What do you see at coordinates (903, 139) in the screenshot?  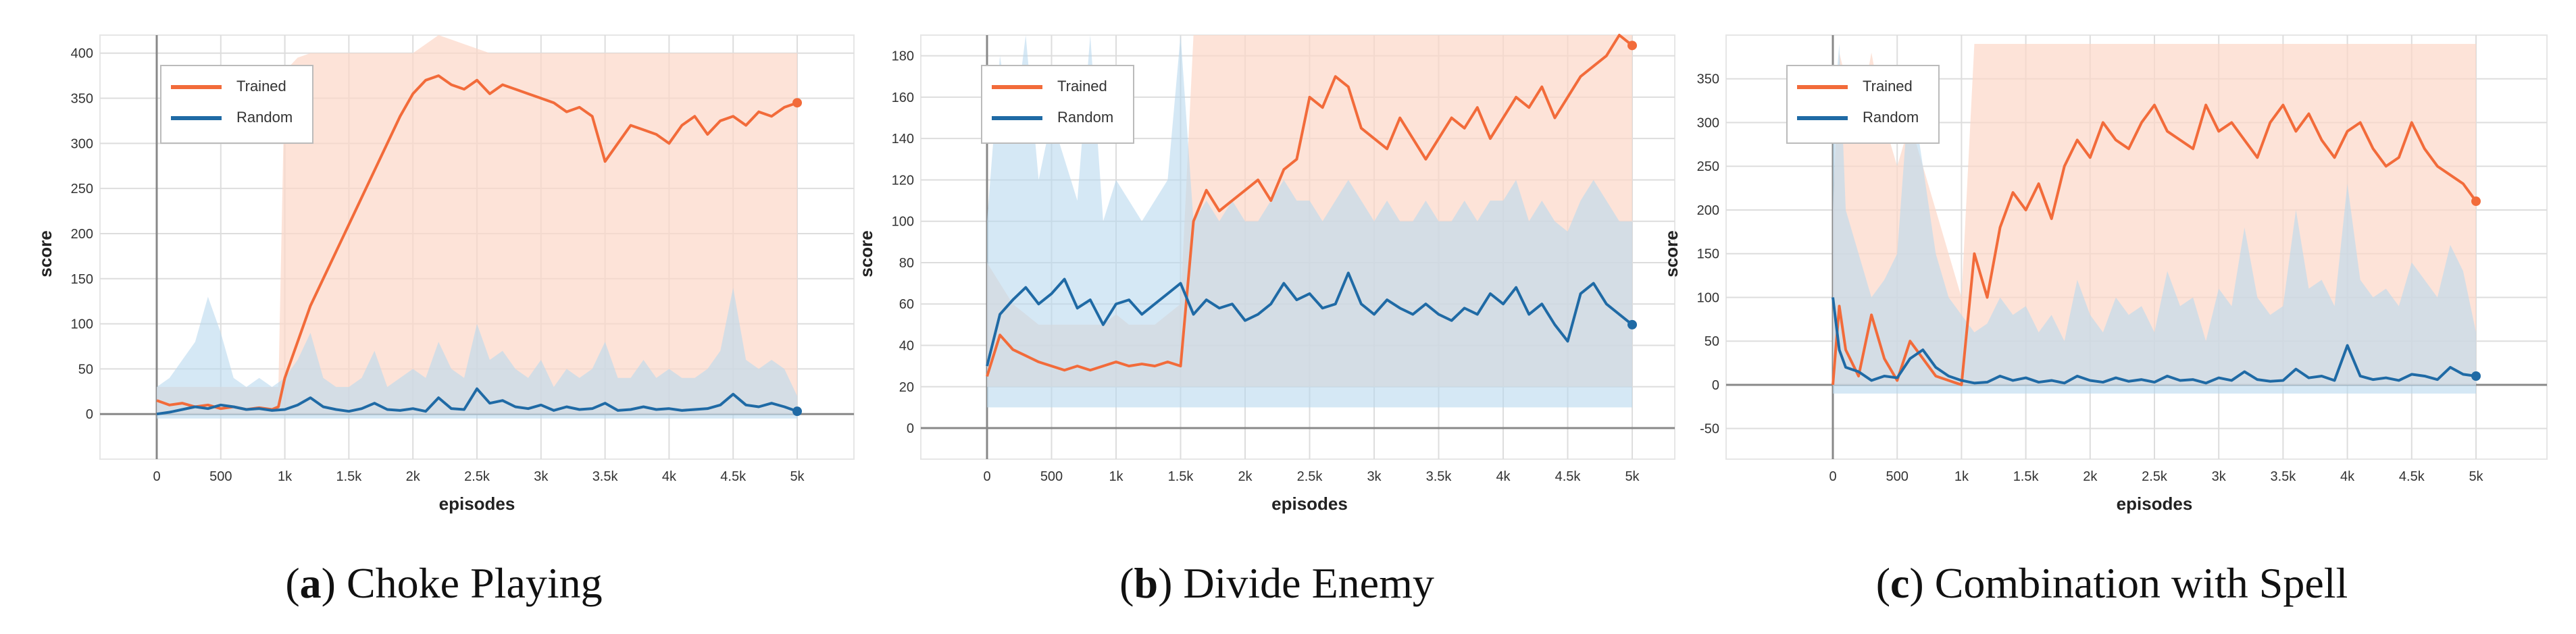 I see `y-tick-label: 140` at bounding box center [903, 139].